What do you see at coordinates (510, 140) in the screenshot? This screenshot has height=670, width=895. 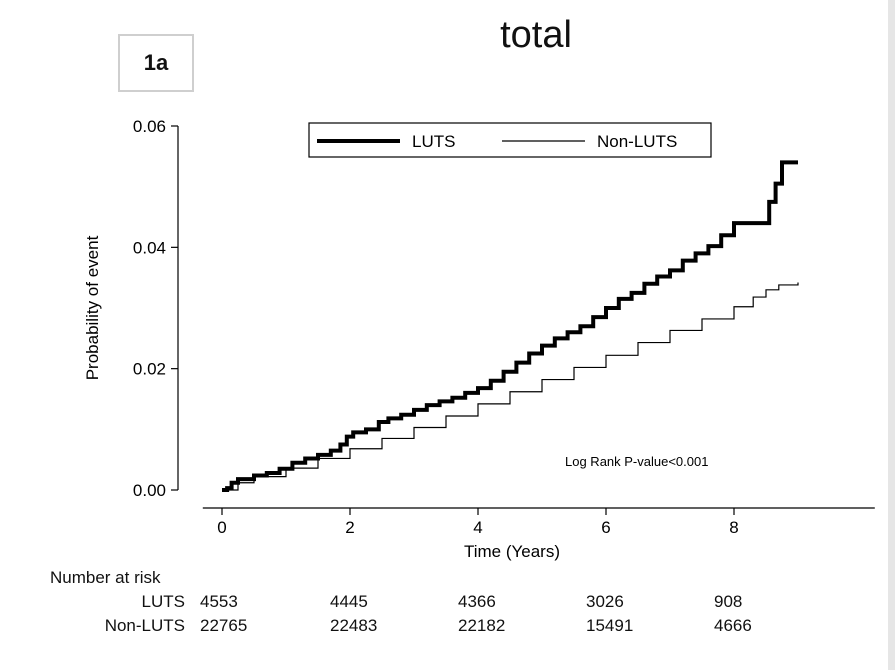 I see `legend-box` at bounding box center [510, 140].